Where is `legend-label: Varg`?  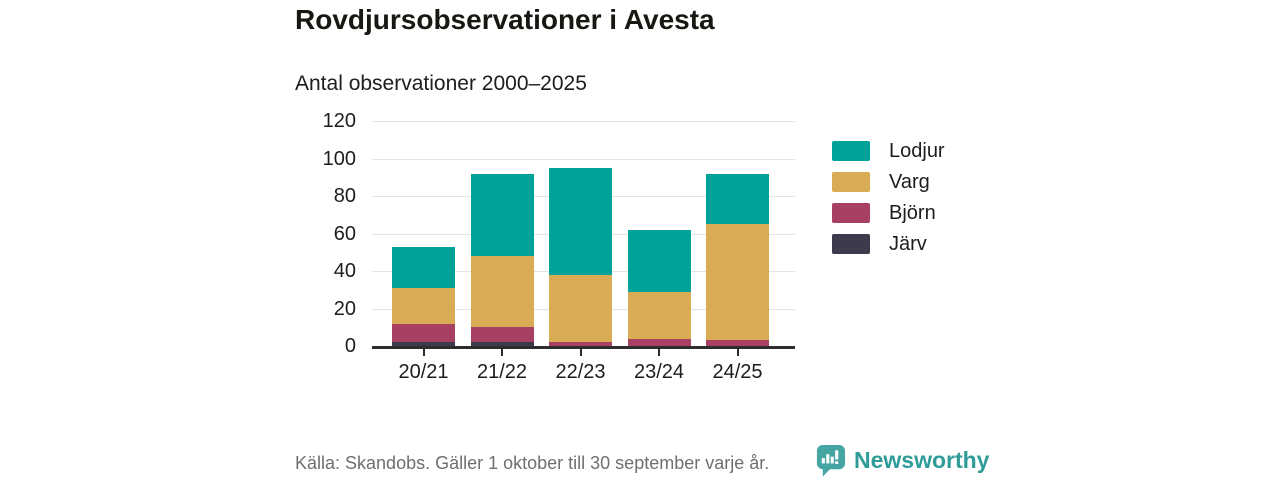 legend-label: Varg is located at coordinates (909, 182).